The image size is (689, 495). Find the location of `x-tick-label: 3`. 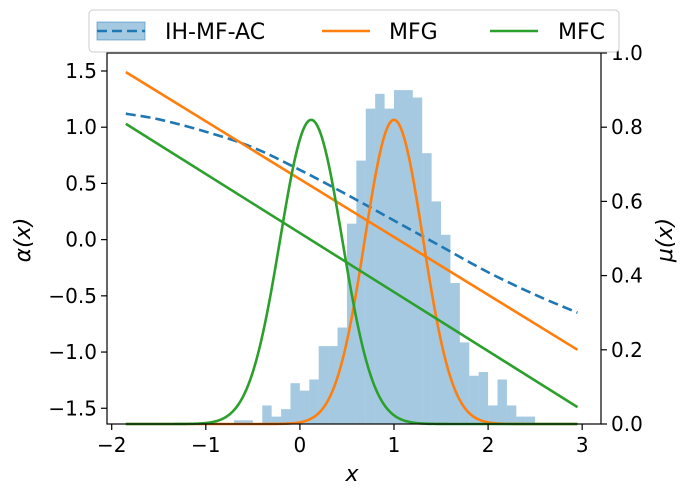

x-tick-label: 3 is located at coordinates (582, 445).